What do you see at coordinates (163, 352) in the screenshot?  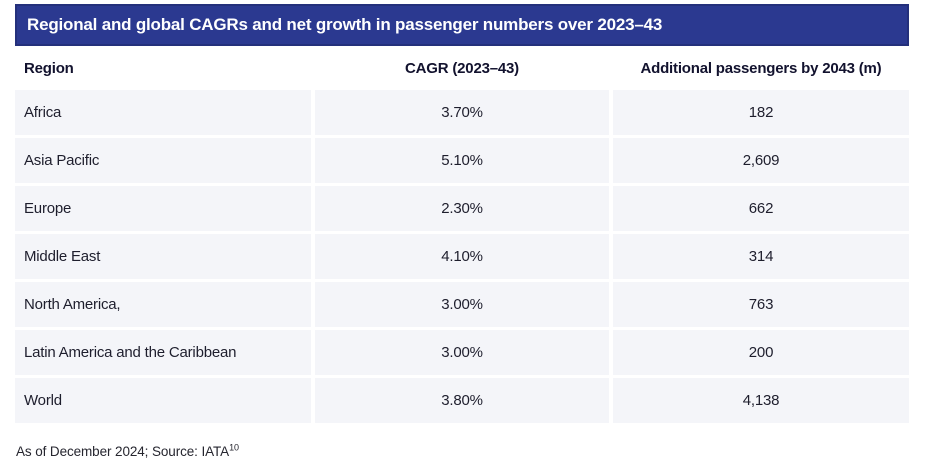 I see `cell-region: Latin America and the Caribbean` at bounding box center [163, 352].